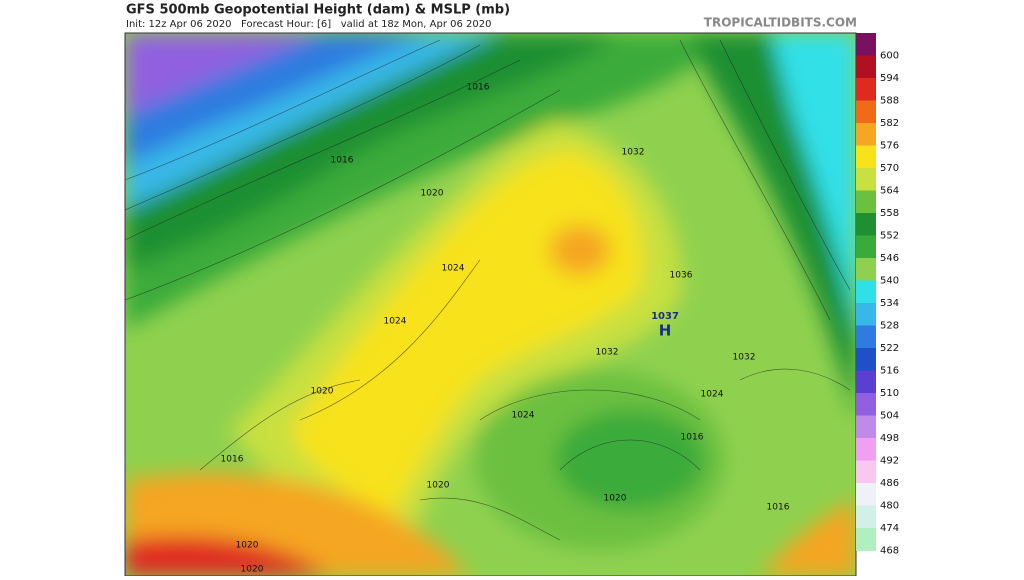 This screenshot has width=1024, height=580. I want to click on colorbar-label: 474, so click(889, 528).